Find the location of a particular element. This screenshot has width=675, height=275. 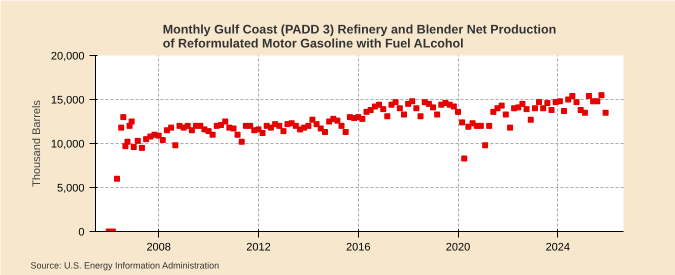

chart-title: Monthly Gulf Coast (PADD 3) Refinery and Blender Net Production of Reformulated Motor Gasoline with Fuel ALcohol is located at coordinates (359, 36).